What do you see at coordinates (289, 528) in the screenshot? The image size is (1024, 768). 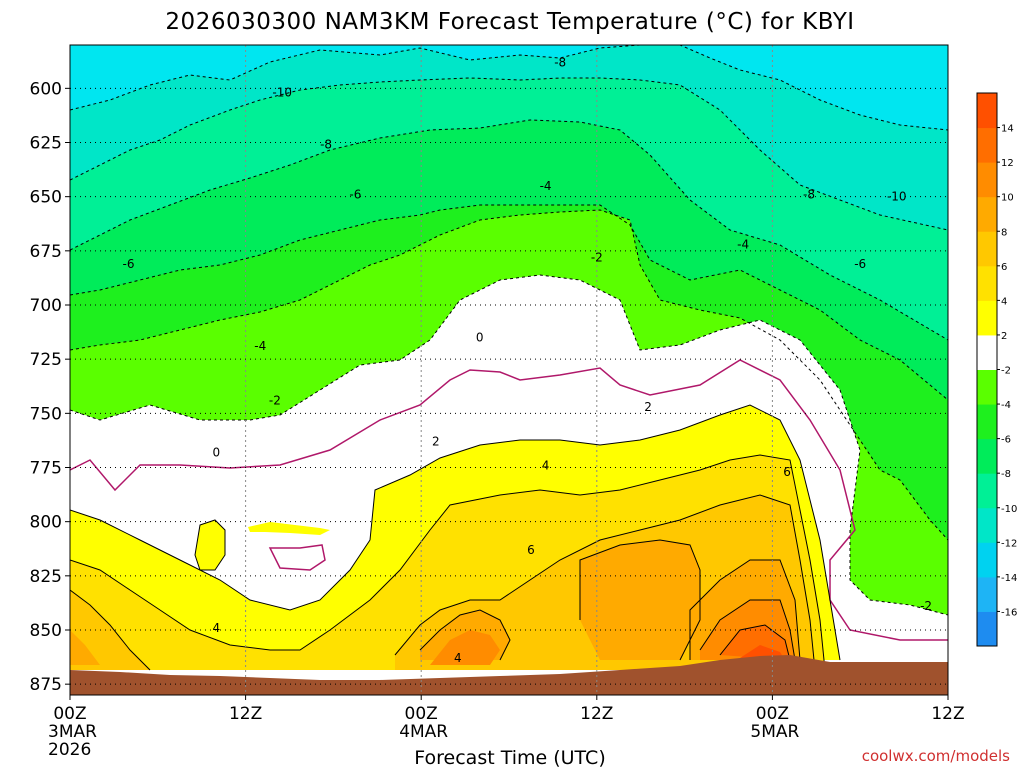 I see `band-plus2-island-b` at bounding box center [289, 528].